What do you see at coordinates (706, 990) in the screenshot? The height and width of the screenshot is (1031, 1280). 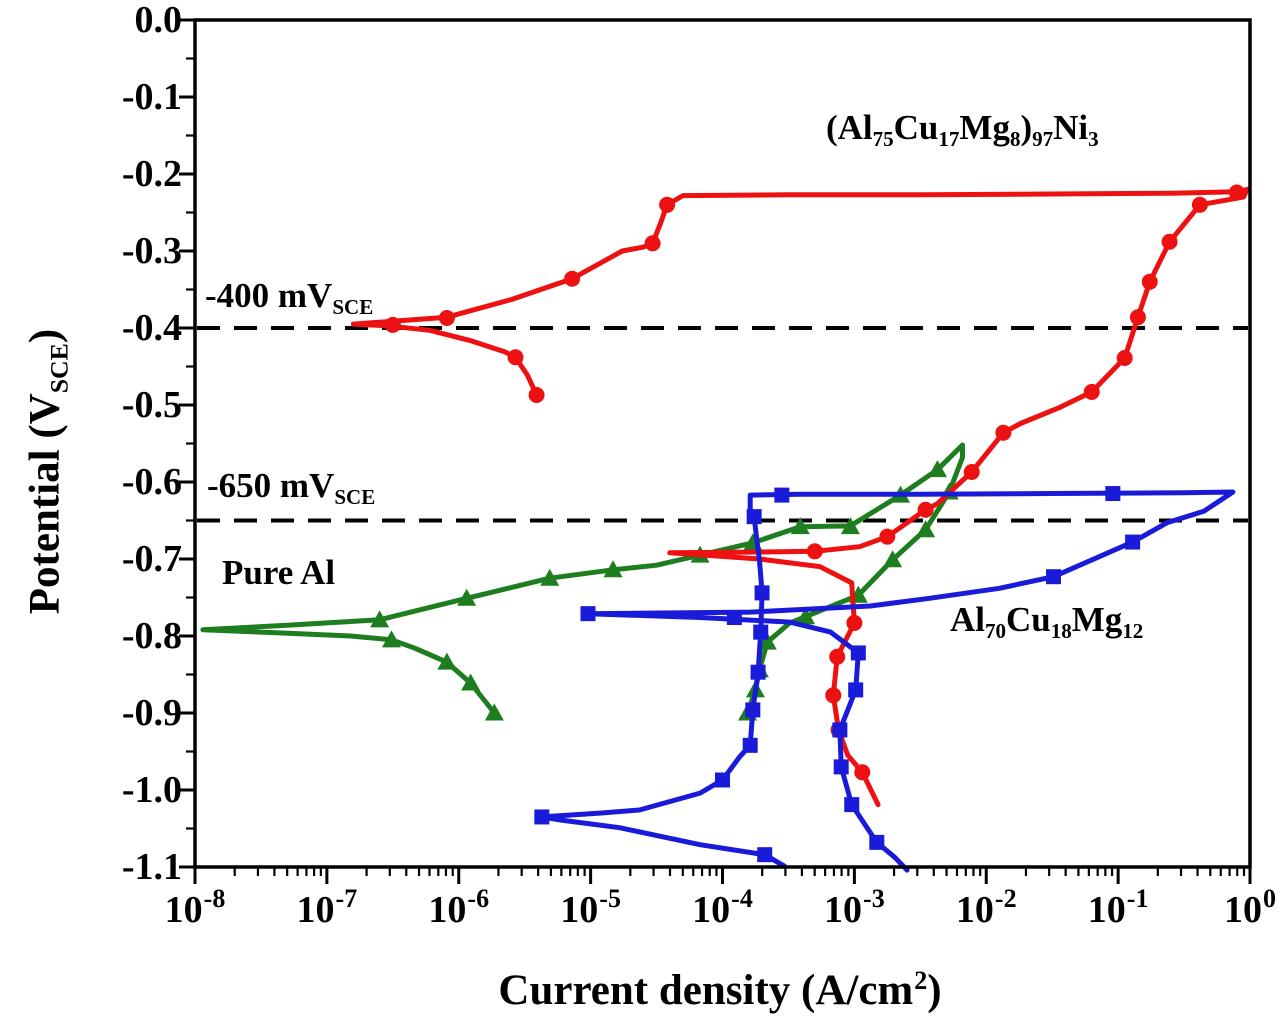 I see `label-text: Current density (A/cm` at bounding box center [706, 990].